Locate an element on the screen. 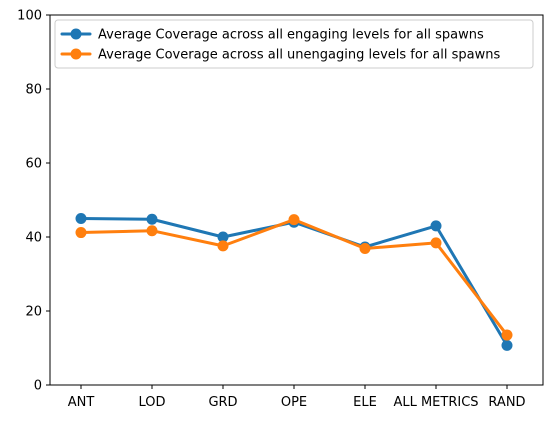 The height and width of the screenshot is (422, 552). series-2-point-rand is located at coordinates (507, 335).